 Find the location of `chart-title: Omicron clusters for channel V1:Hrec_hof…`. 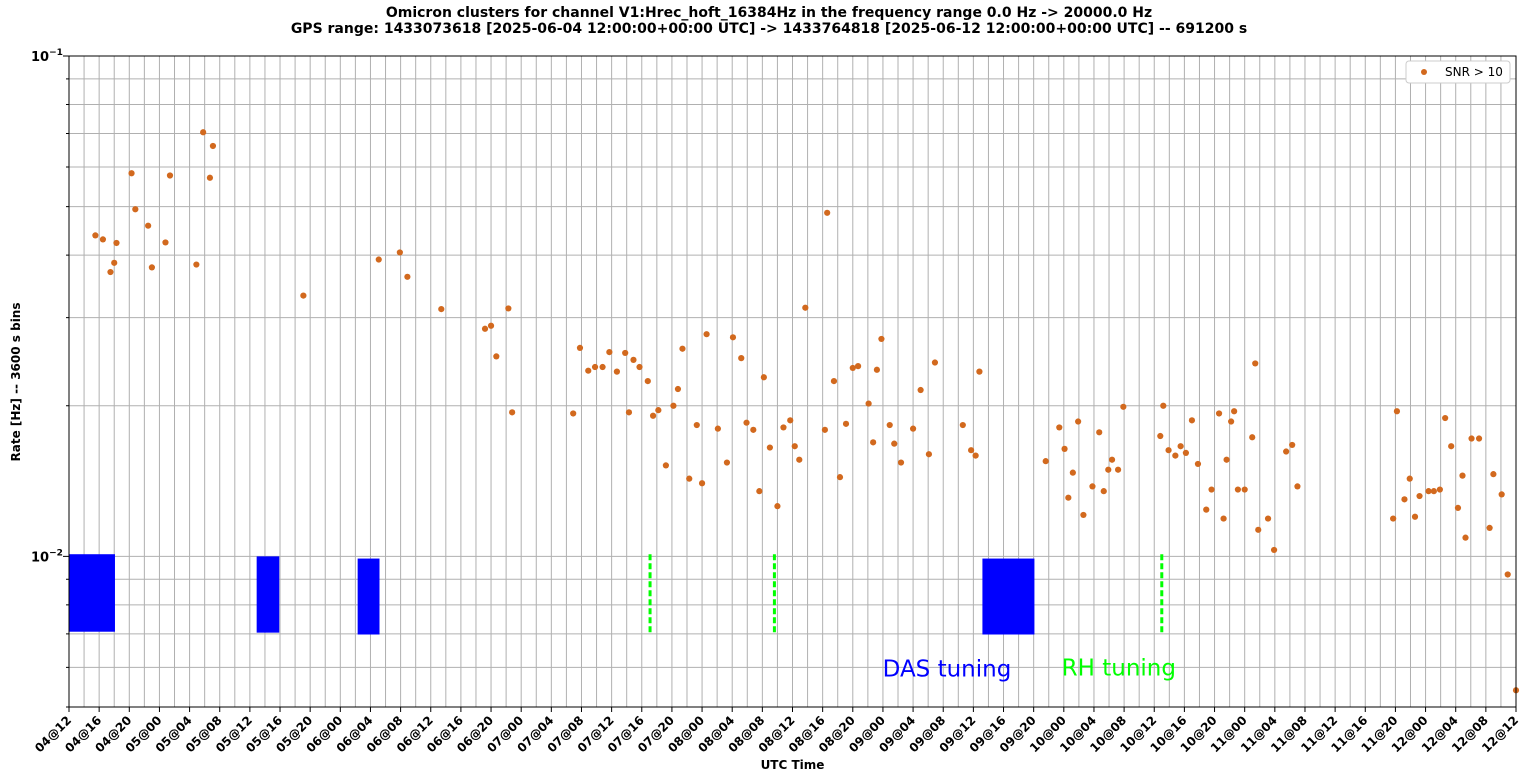

chart-title: Omicron clusters for channel V1:Hrec_hof… is located at coordinates (769, 13).